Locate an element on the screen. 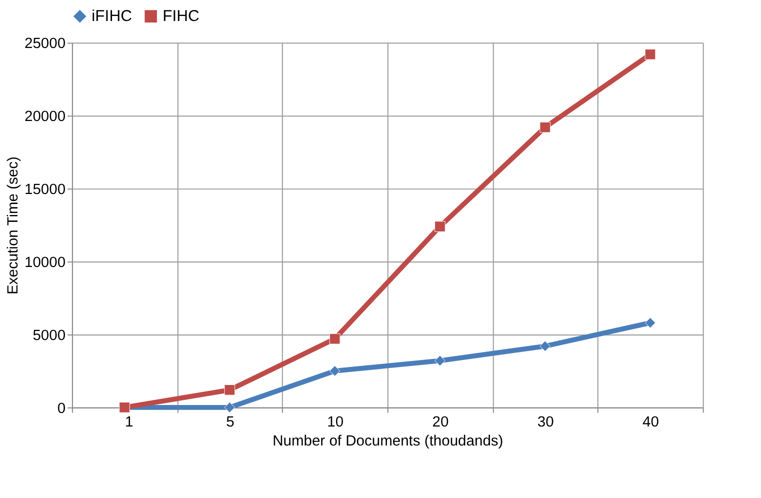 This screenshot has height=498, width=761. y-tick-label: 25000 is located at coordinates (45, 44).